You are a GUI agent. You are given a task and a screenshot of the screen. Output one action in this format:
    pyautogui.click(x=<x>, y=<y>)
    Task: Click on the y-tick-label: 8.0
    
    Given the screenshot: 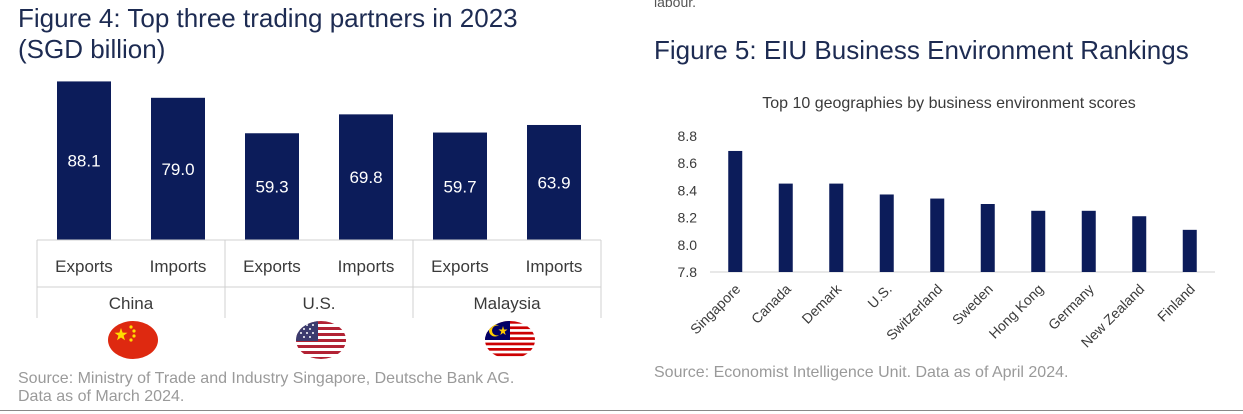 What is the action you would take?
    pyautogui.click(x=688, y=245)
    